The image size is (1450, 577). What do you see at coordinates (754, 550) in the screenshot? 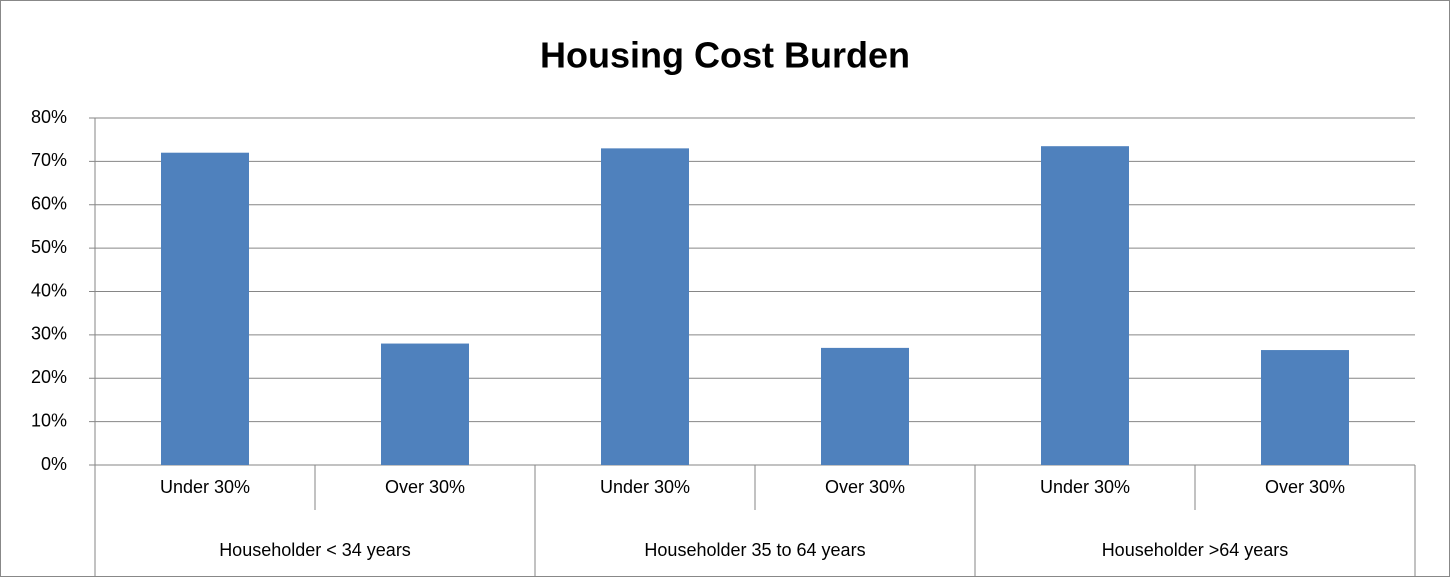
I see `group-label: Householder 35 to 64 years` at bounding box center [754, 550].